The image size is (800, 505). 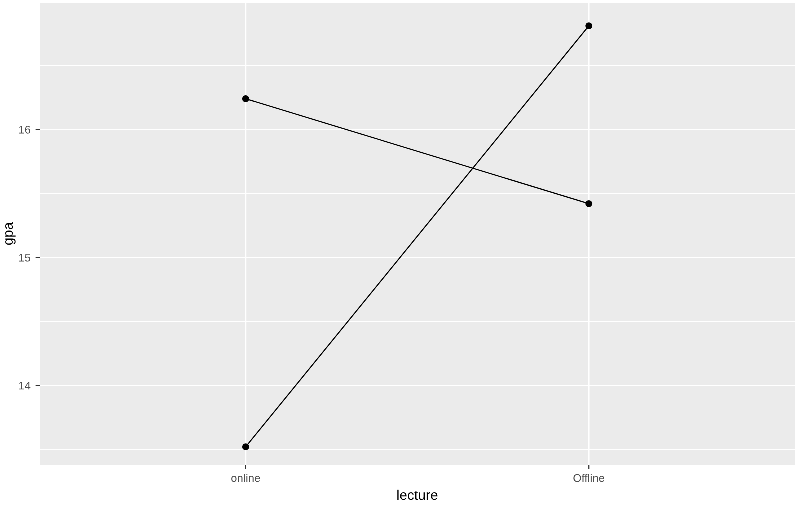 I want to click on x-axis-title: lecture, so click(x=418, y=495).